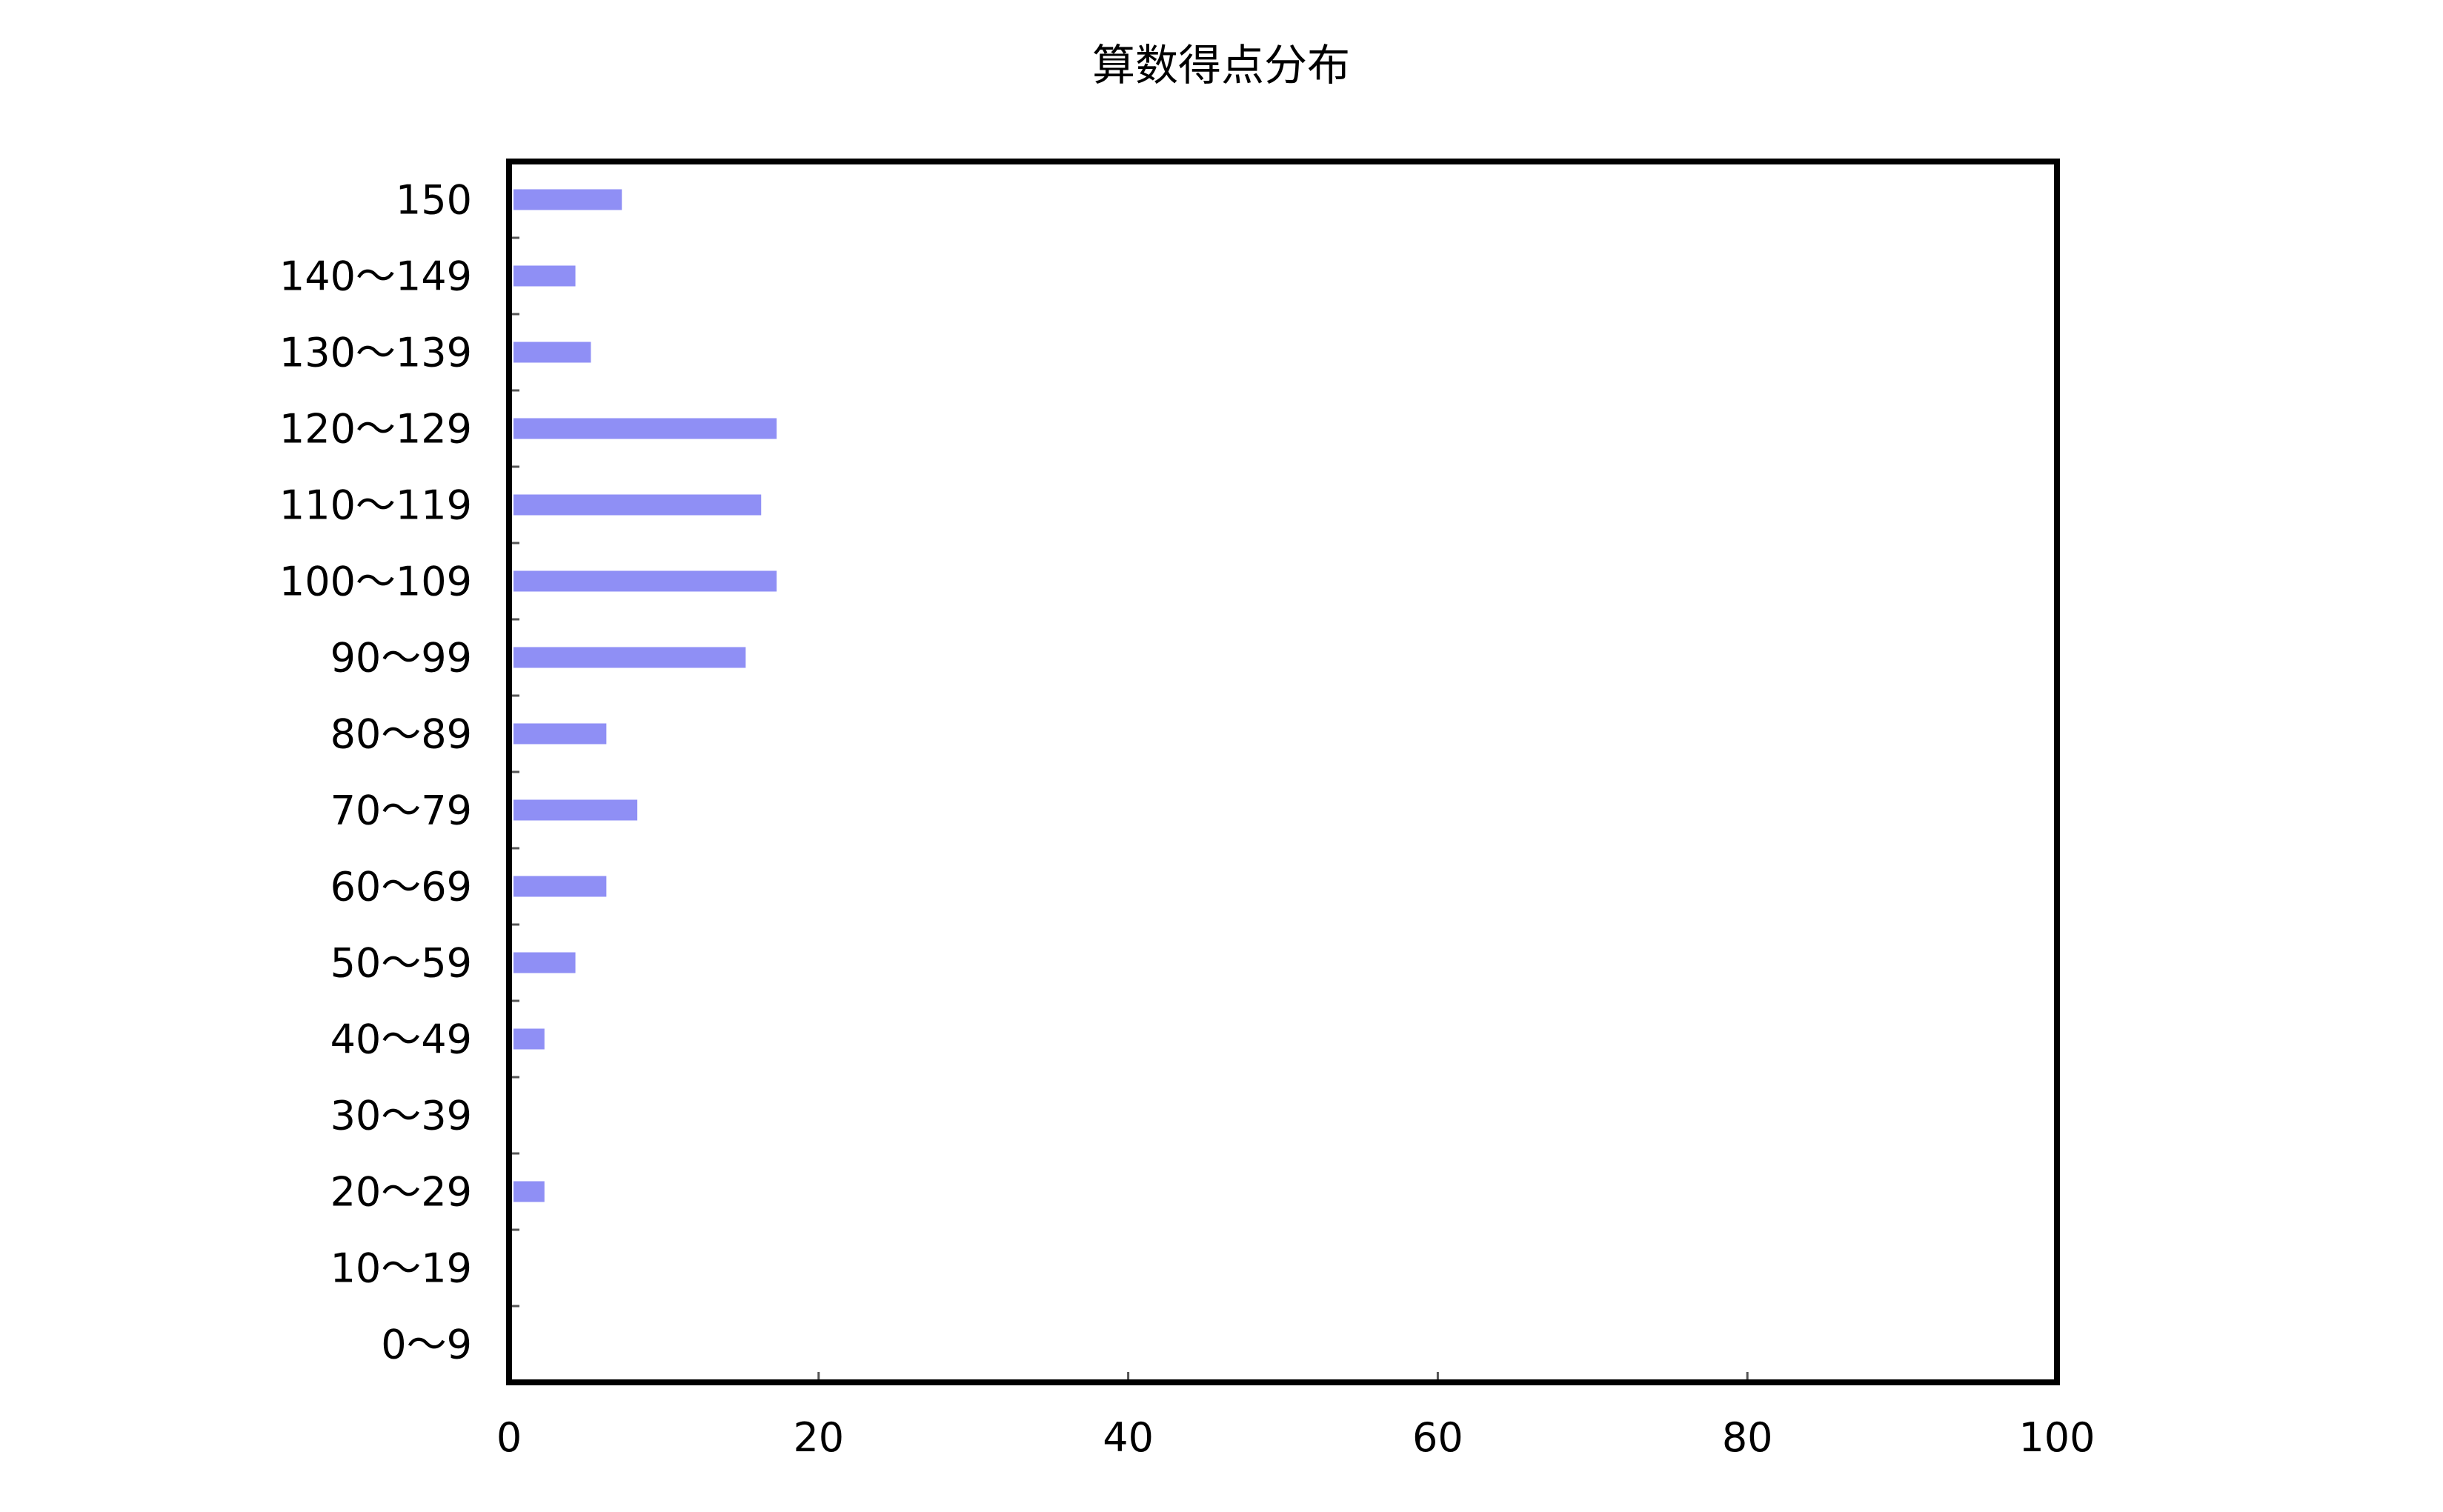 The height and width of the screenshot is (1512, 2443). Describe the element at coordinates (401, 1268) in the screenshot. I see `y-tick-label: 10～19` at that location.